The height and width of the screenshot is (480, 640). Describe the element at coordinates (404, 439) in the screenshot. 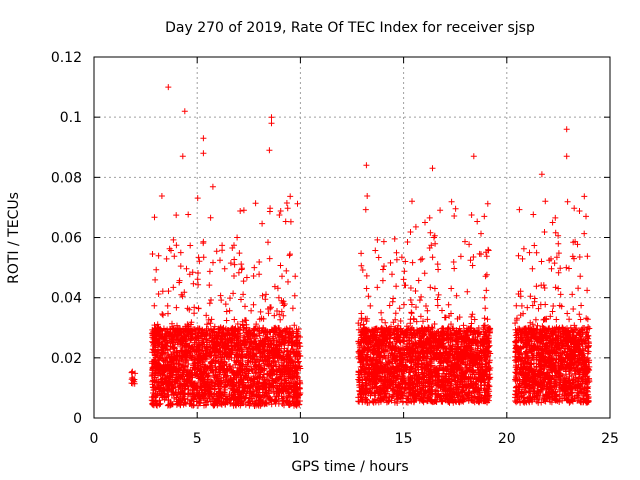

I see `x-tick-label: 15` at that location.